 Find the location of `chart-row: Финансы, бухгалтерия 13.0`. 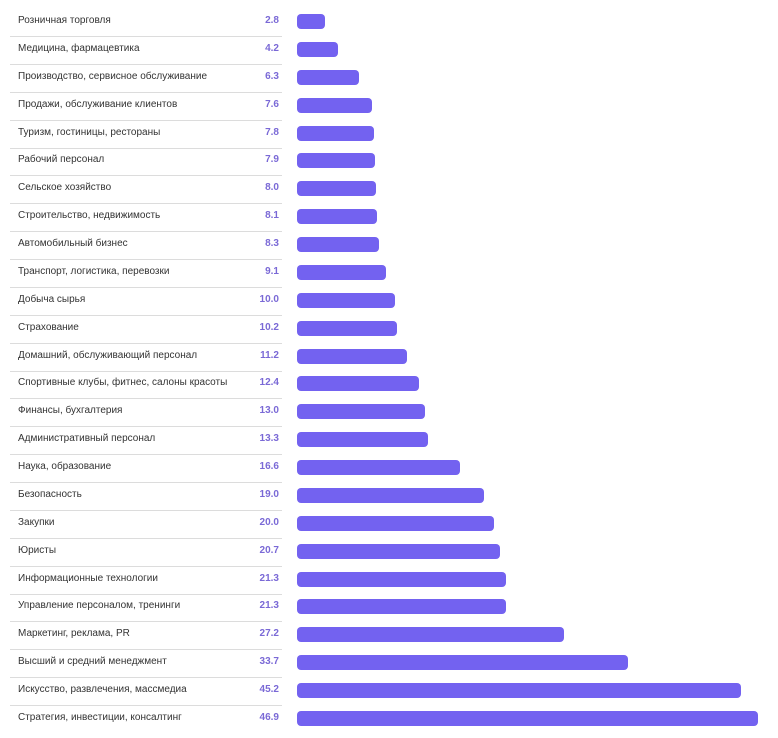

chart-row: Финансы, бухгалтерия 13.0 is located at coordinates (389, 413).